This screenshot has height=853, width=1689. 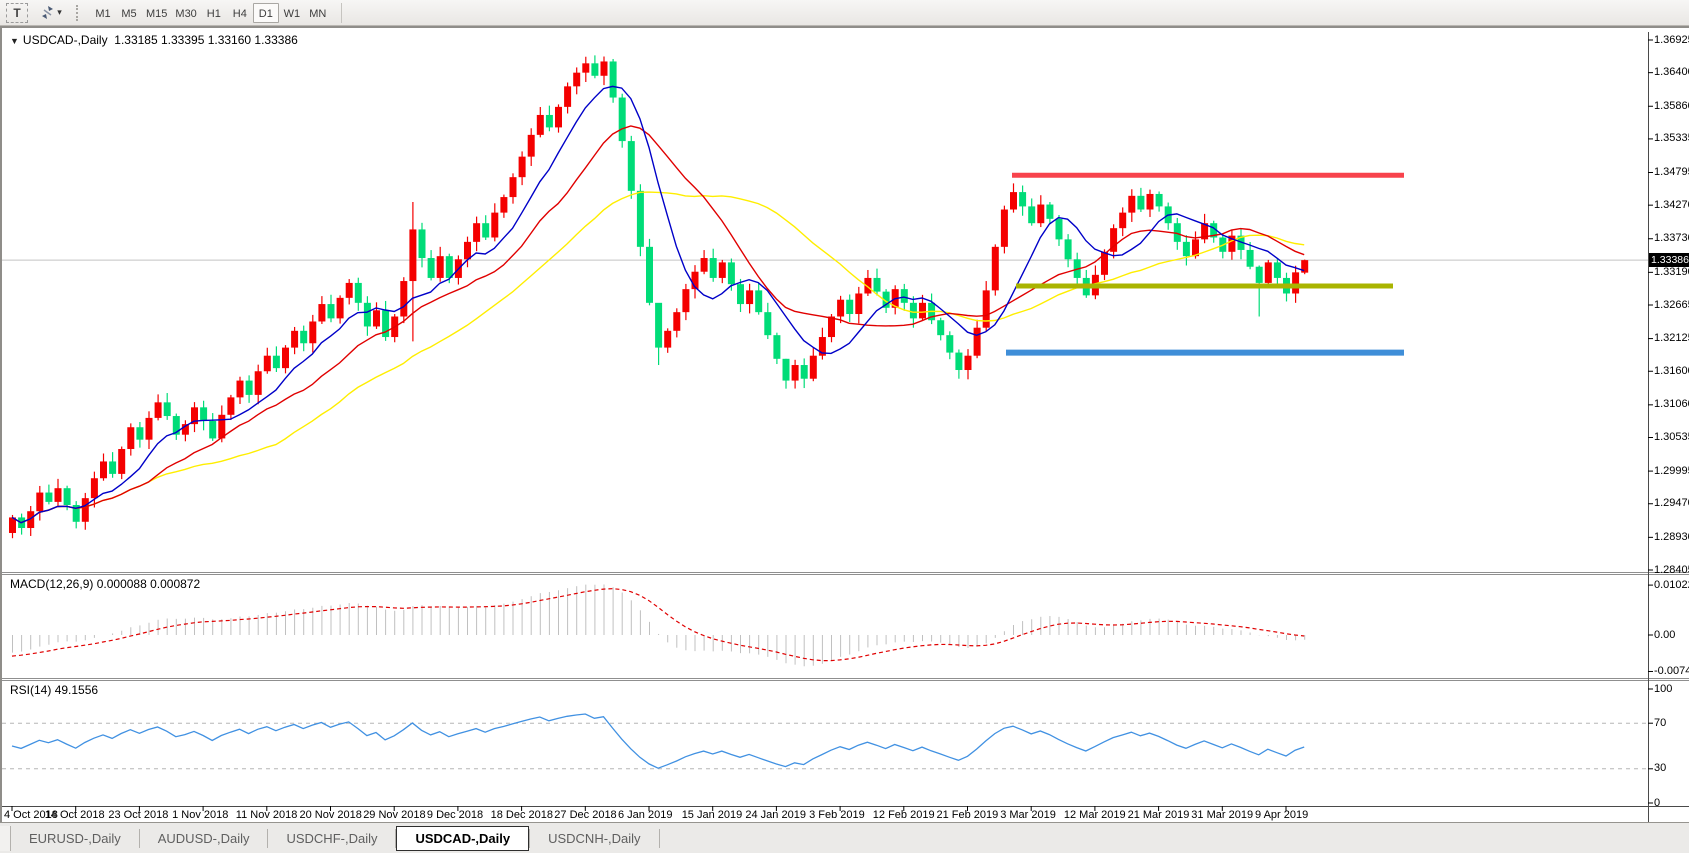 I want to click on timeframe-d1: D1, so click(x=265, y=12).